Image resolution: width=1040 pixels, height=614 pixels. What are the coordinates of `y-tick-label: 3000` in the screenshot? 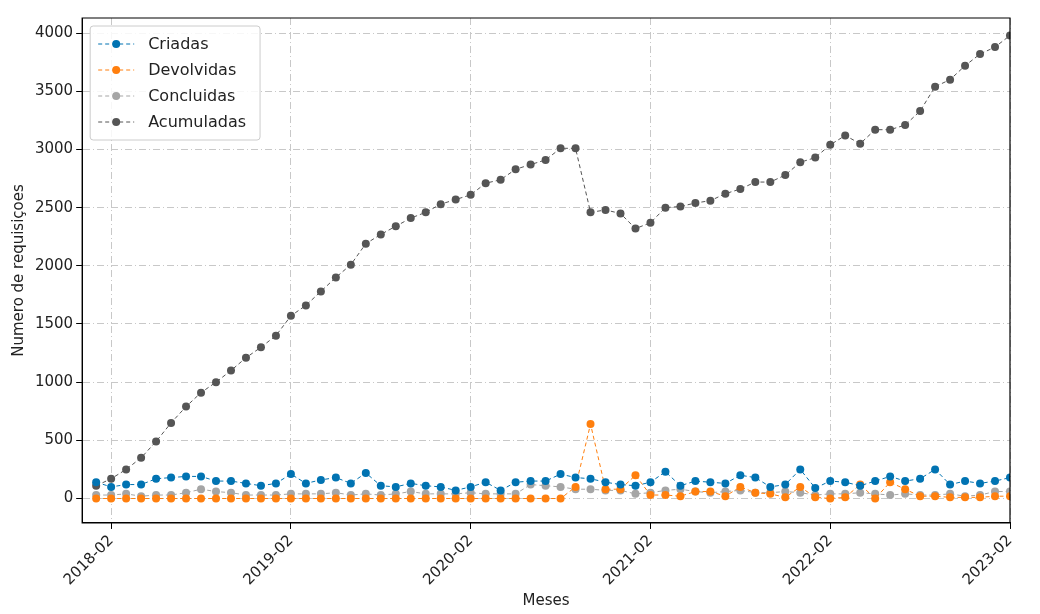 It's located at (54, 148).